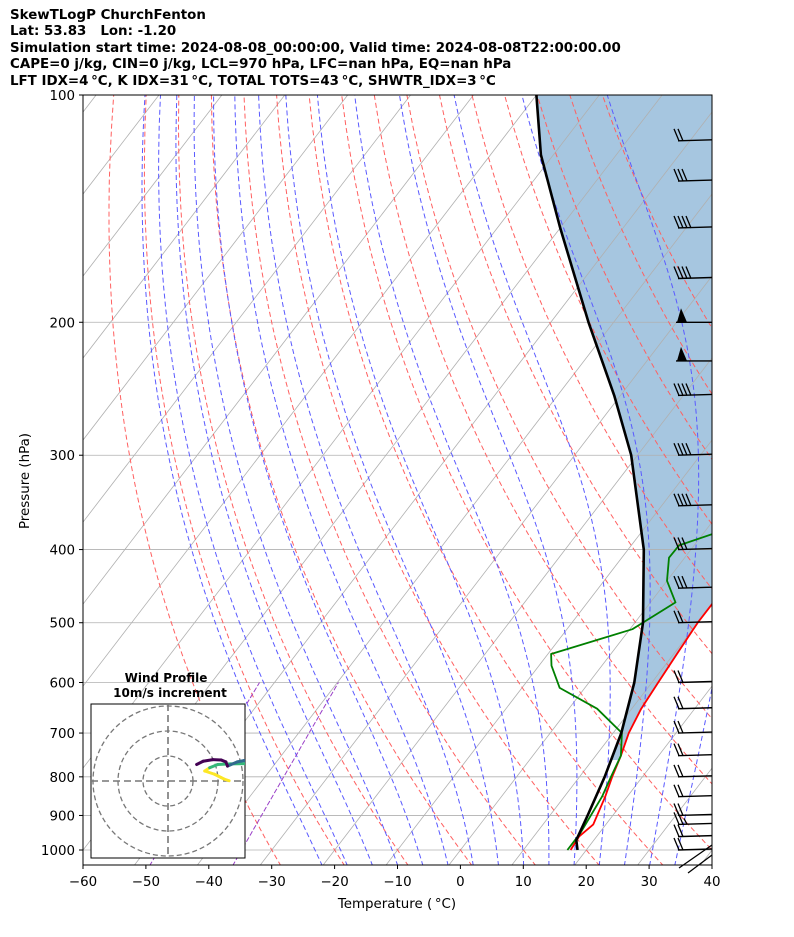 The height and width of the screenshot is (937, 794). Describe the element at coordinates (62, 323) in the screenshot. I see `y-tick-label: 200` at that location.